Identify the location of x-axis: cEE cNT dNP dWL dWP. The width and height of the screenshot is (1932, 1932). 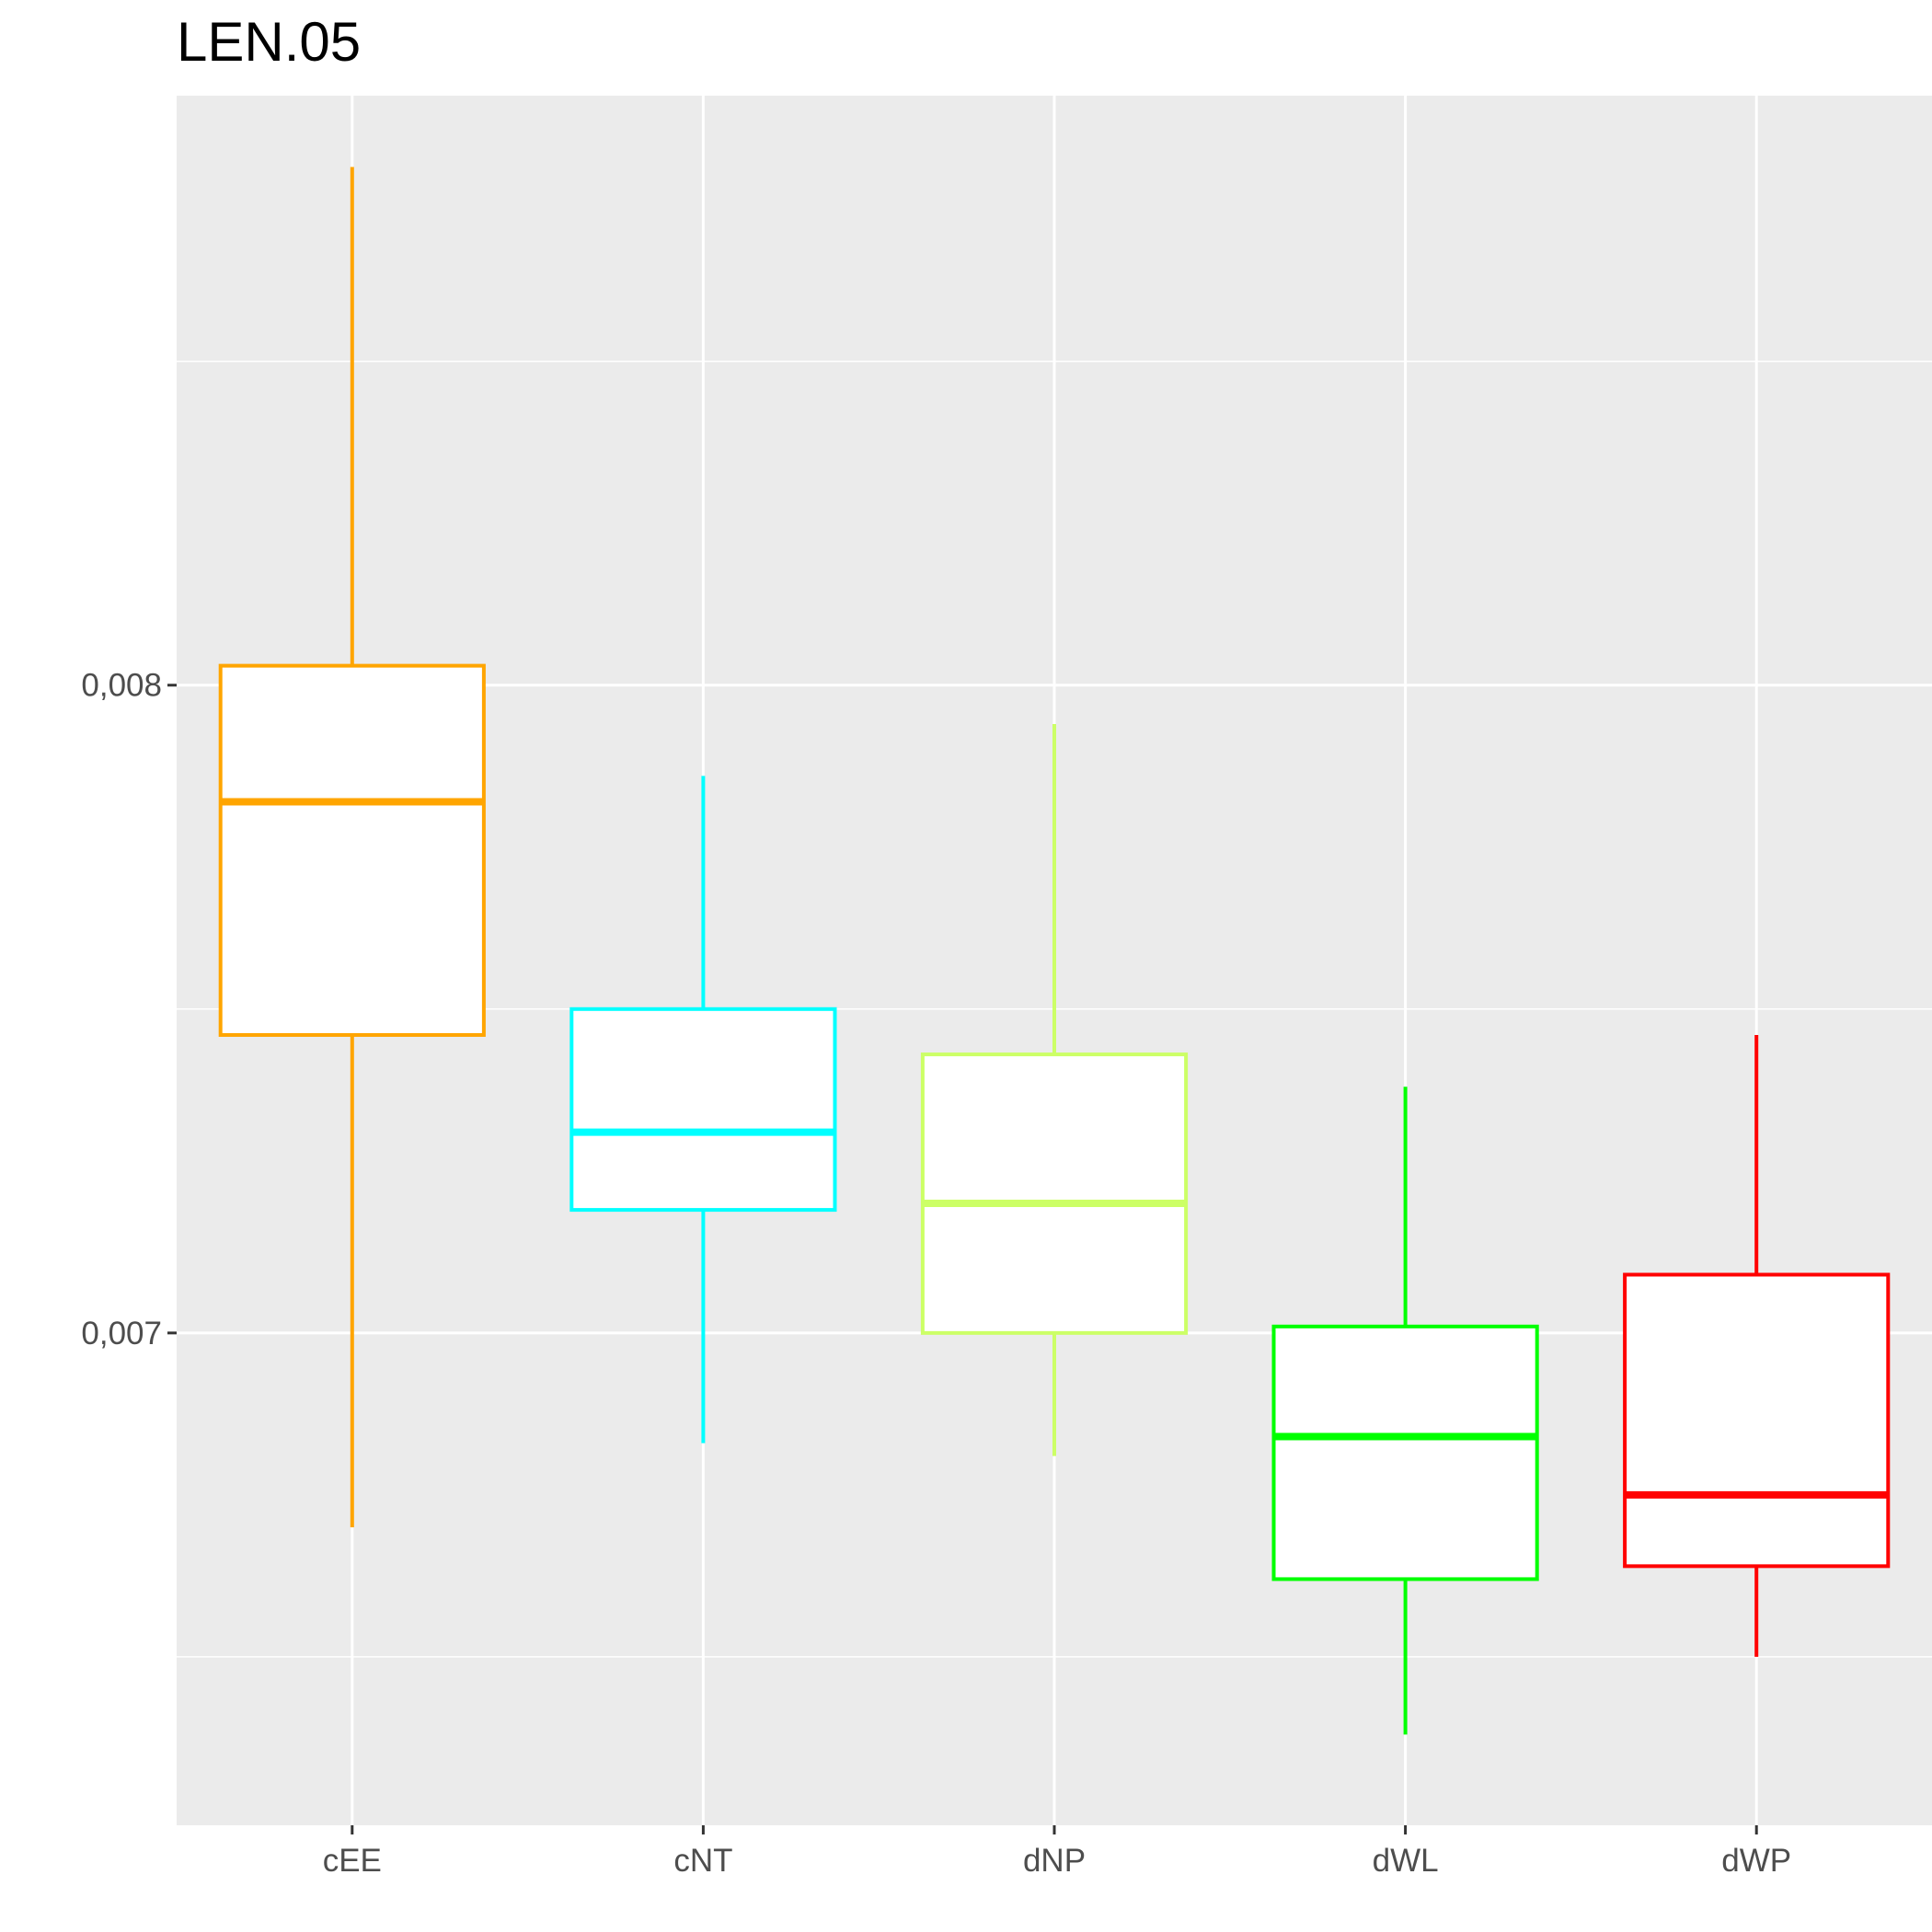
(1057, 1852).